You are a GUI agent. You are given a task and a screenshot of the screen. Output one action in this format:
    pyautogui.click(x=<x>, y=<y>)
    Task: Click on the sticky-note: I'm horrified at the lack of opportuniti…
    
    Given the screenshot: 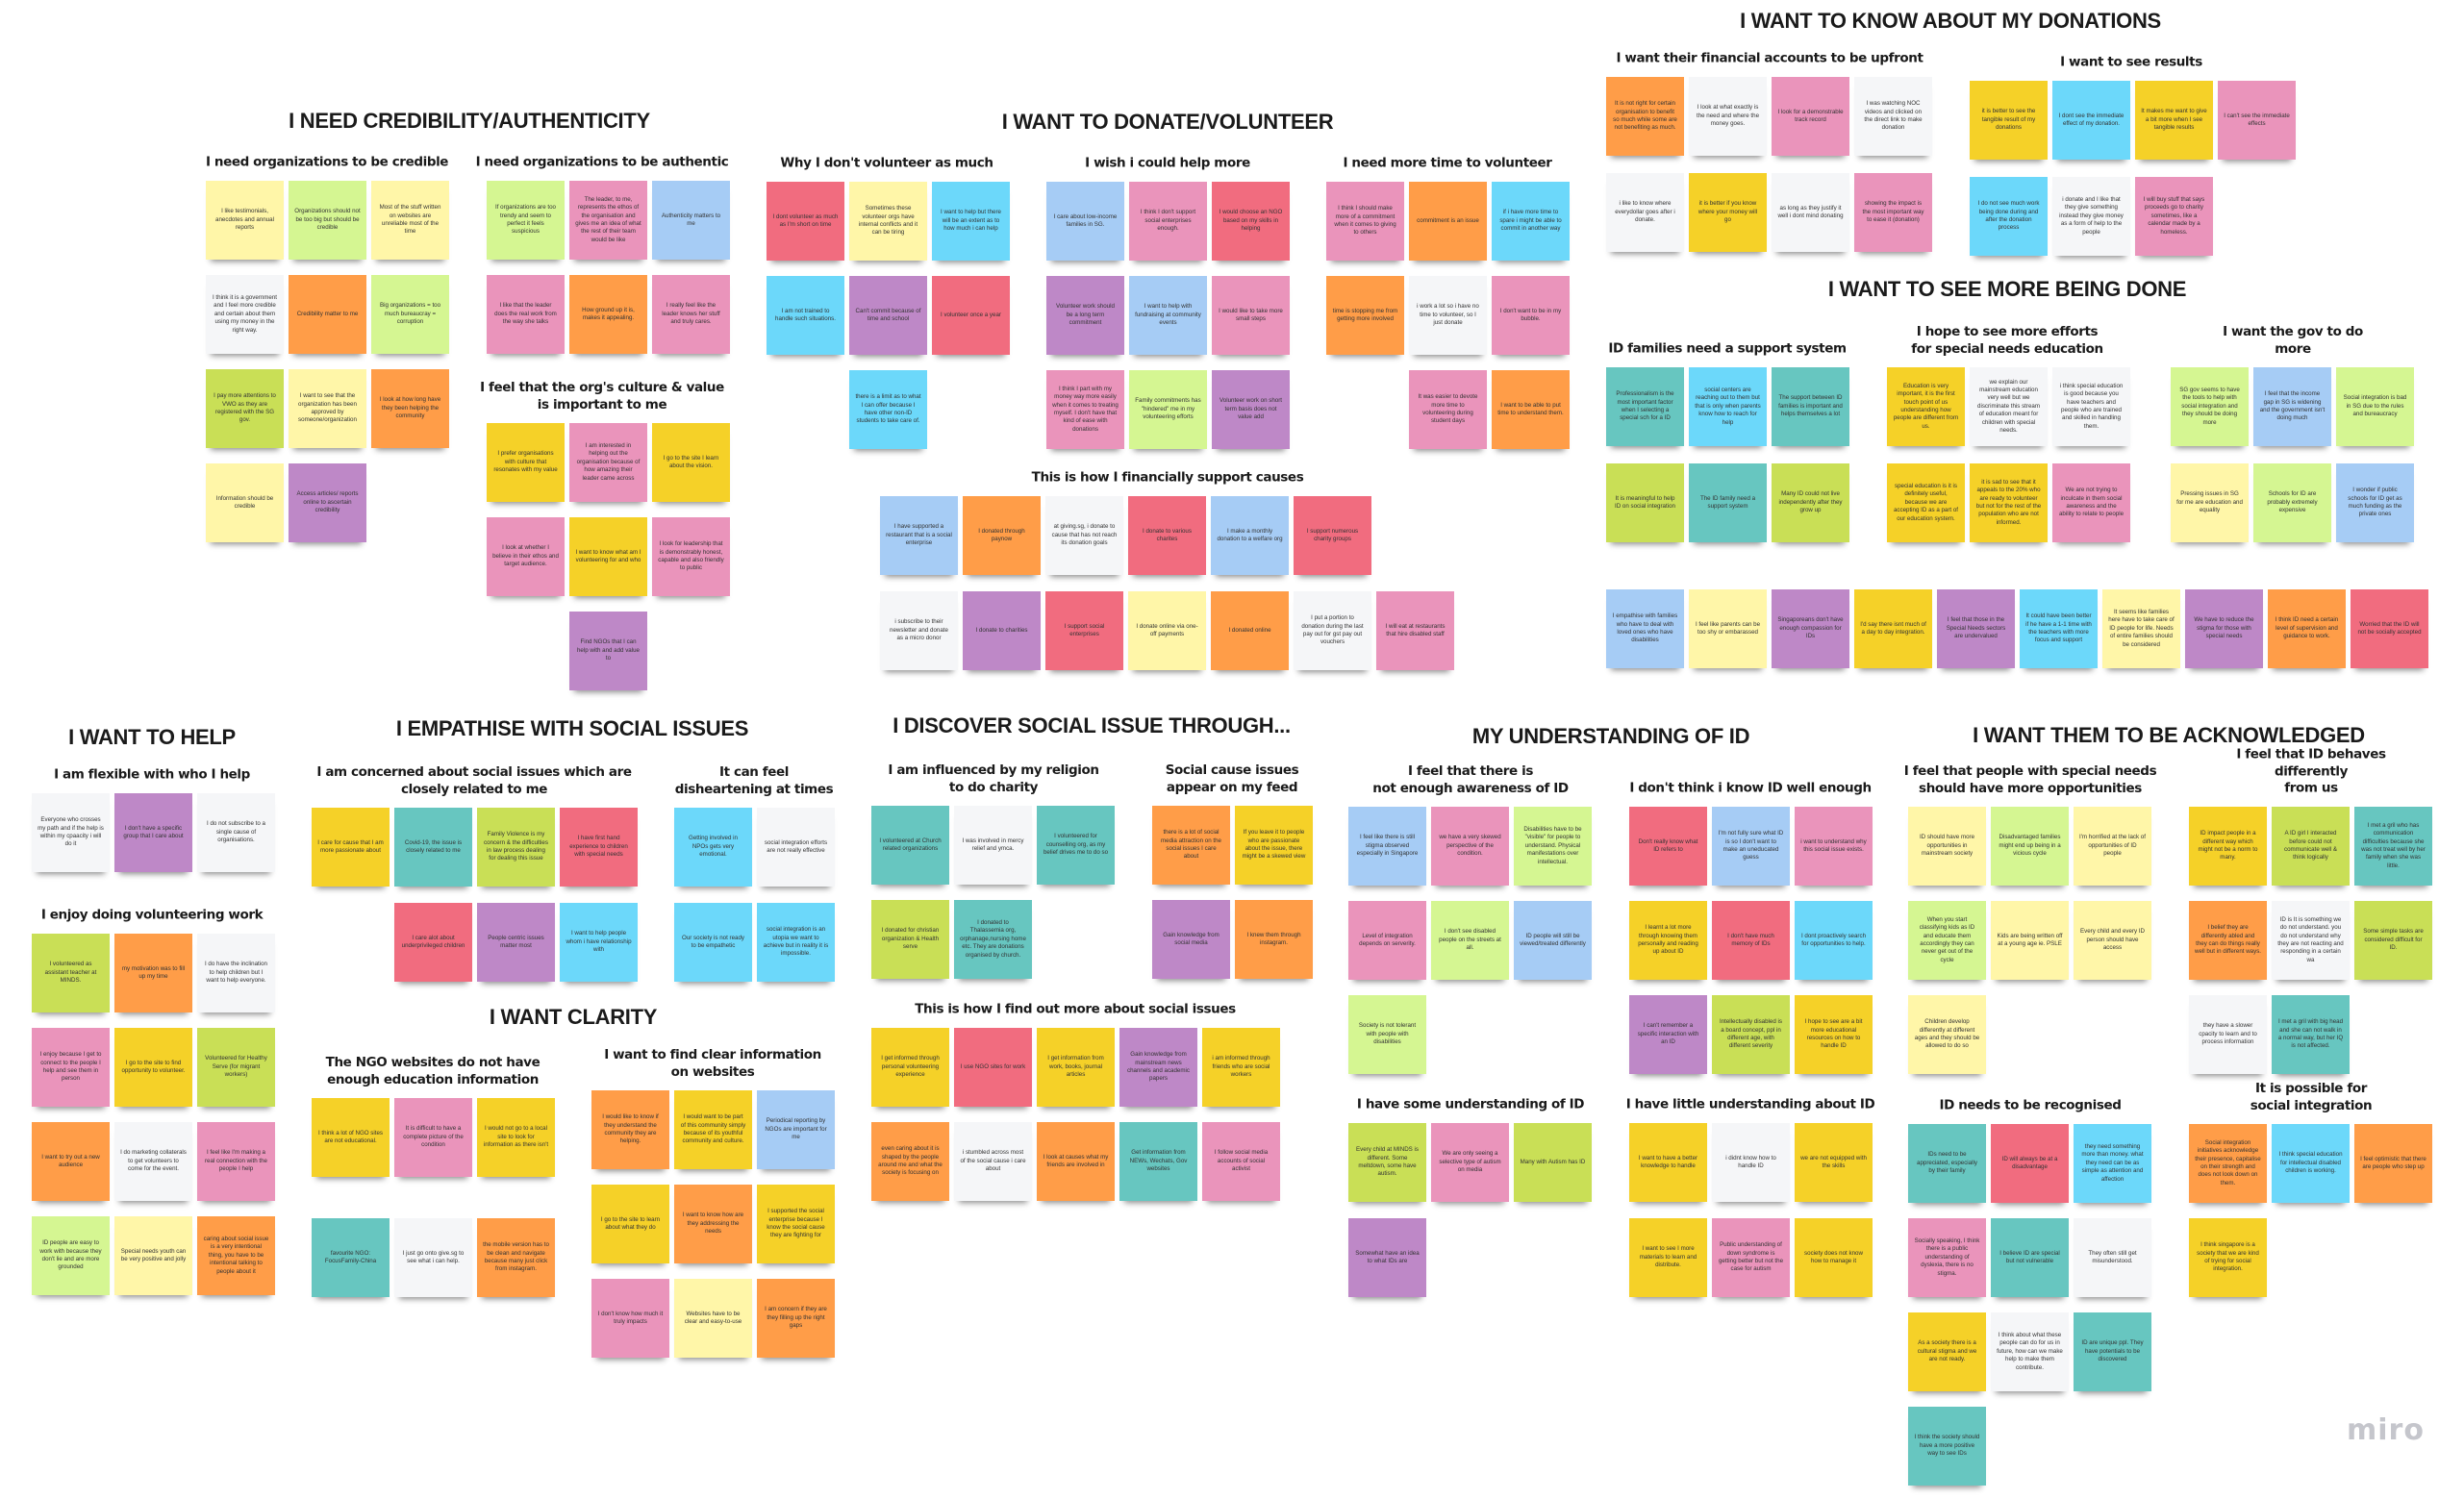 What is the action you would take?
    pyautogui.click(x=2112, y=846)
    